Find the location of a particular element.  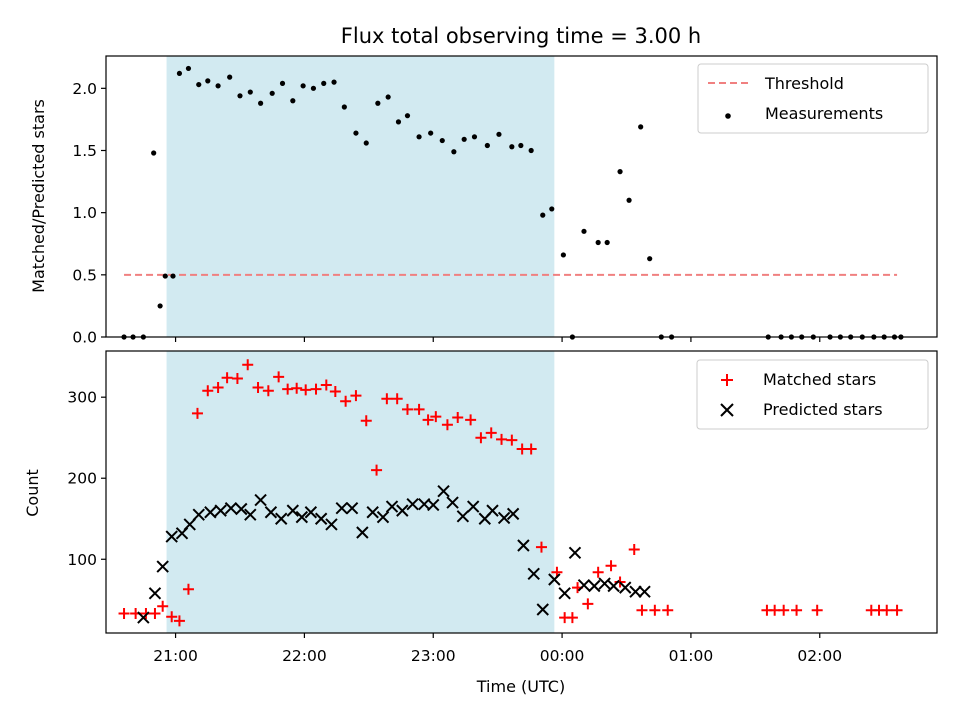

legend-matched-label: Matched stars is located at coordinates (819, 379).